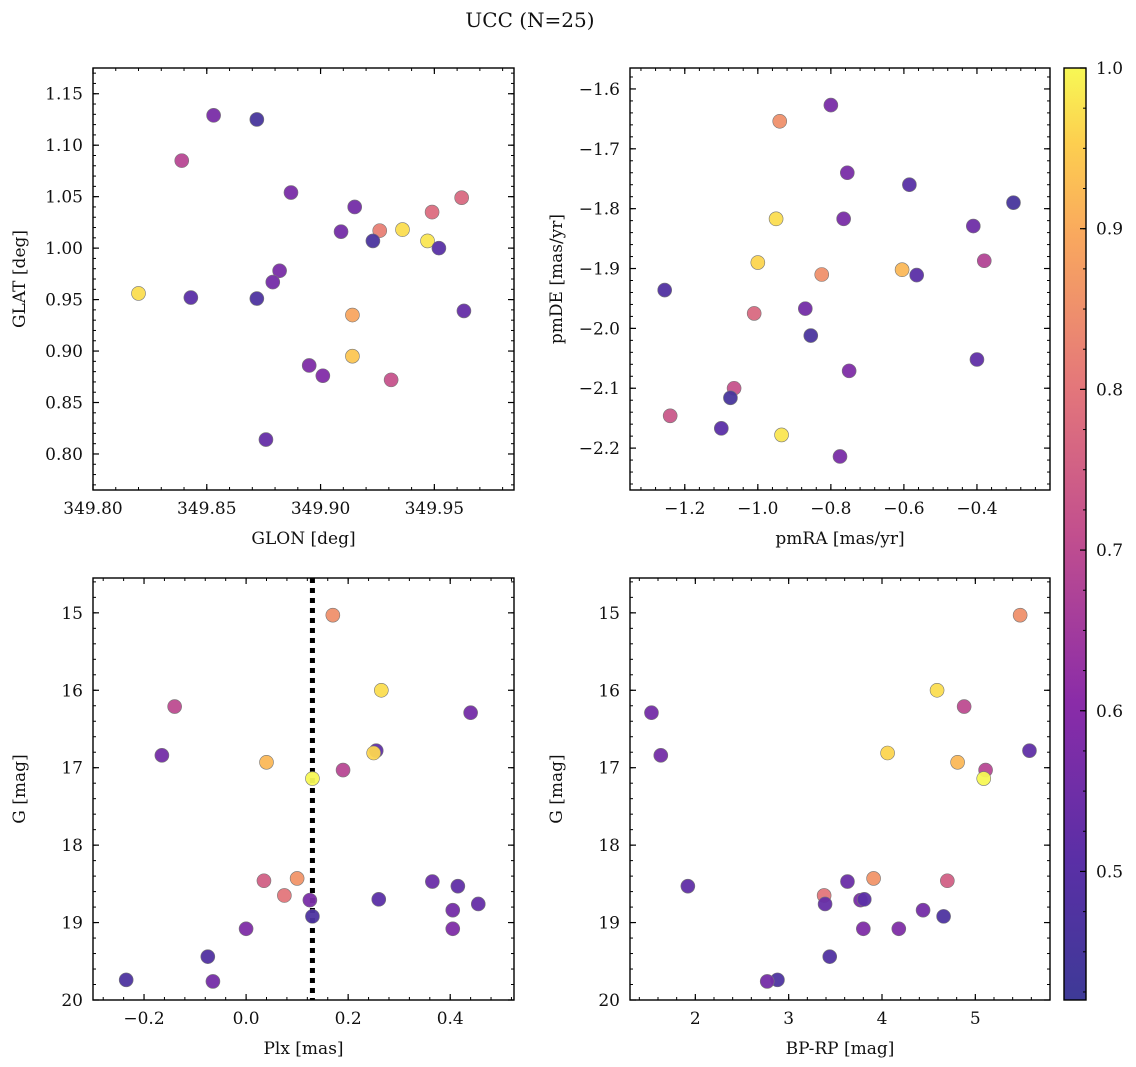  Describe the element at coordinates (1093, 530) in the screenshot. I see `colorbar: 0.5 0.6 0.7 0.8 0.9 1.0` at that location.